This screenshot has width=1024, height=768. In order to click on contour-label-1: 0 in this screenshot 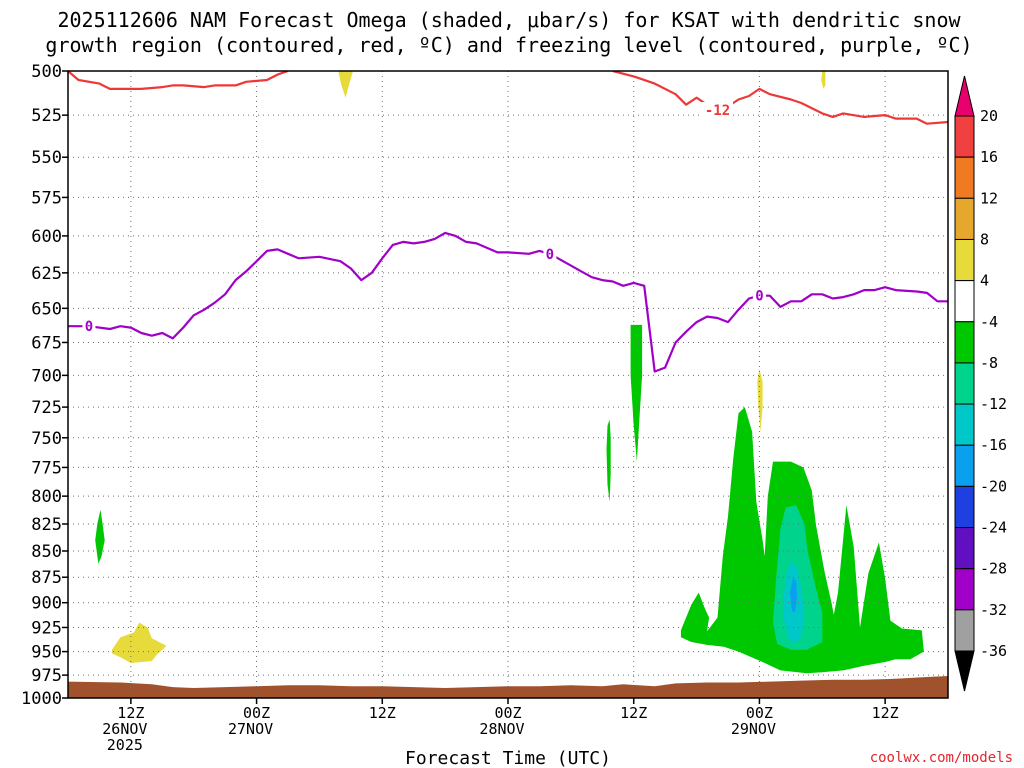, I will do `click(89, 327)`.